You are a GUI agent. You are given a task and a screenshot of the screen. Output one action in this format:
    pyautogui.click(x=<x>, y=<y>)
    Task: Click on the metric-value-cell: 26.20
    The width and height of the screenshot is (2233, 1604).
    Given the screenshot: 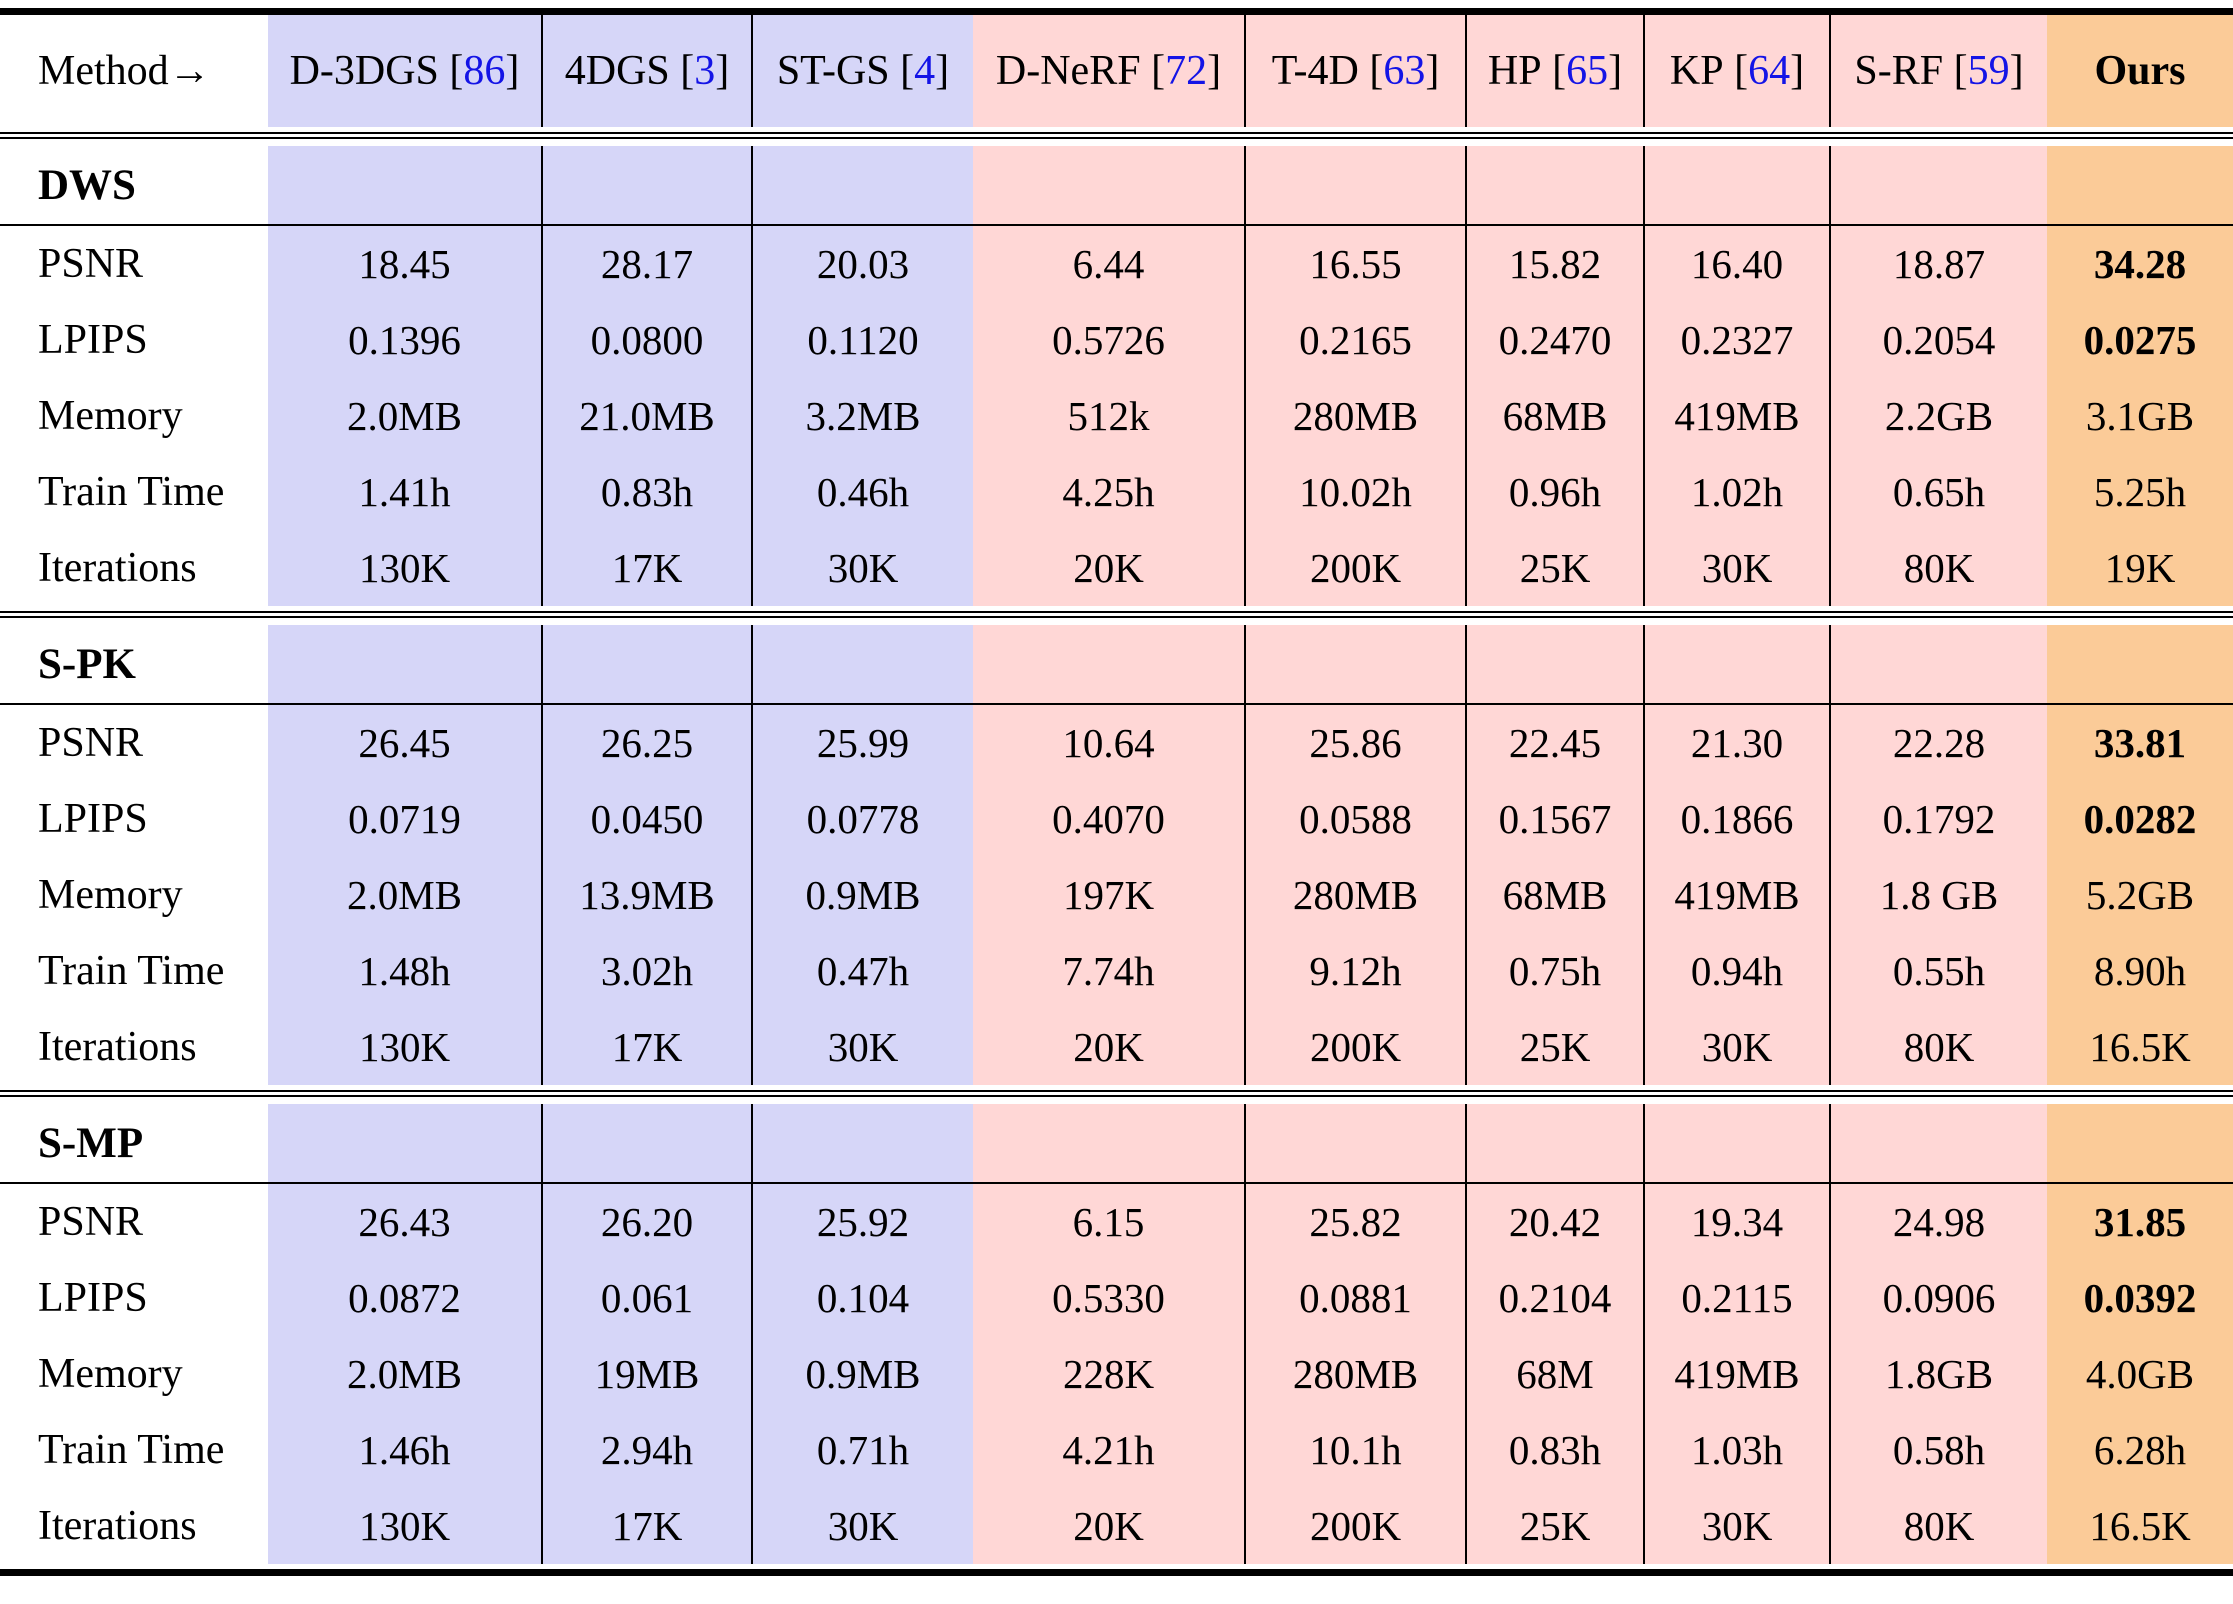 What is the action you would take?
    pyautogui.click(x=646, y=1222)
    